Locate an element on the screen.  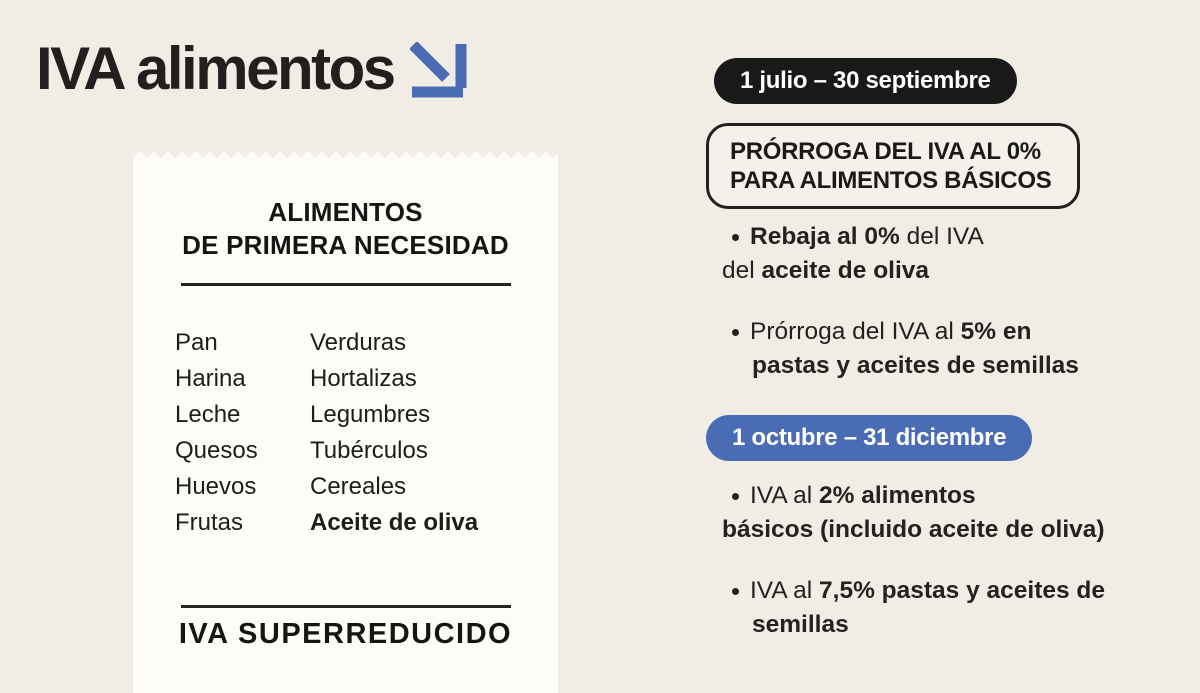
bullet-line: Rebaja al 0% del IVA is located at coordinates (946, 237).